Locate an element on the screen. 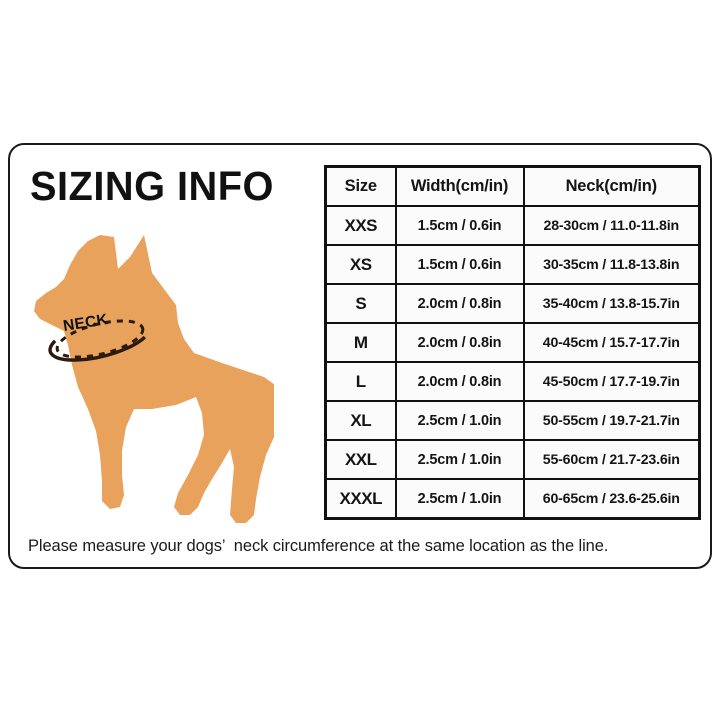  neck-ellipse-solid-arc is located at coordinates (97, 348).